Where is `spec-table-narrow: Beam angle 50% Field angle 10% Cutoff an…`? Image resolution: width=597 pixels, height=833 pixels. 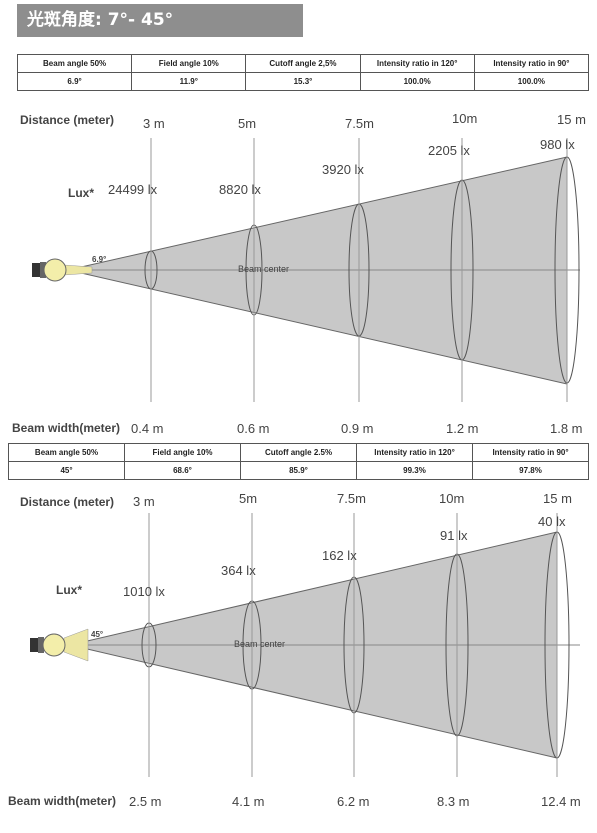 spec-table-narrow: Beam angle 50% Field angle 10% Cutoff an… is located at coordinates (303, 72).